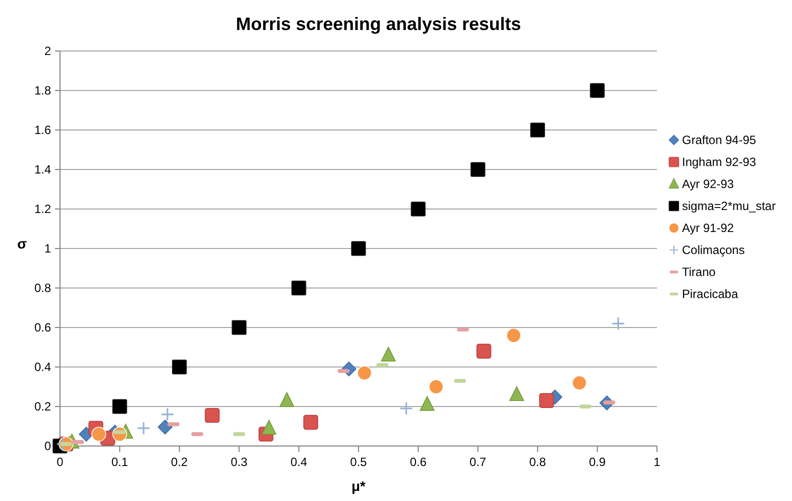 This screenshot has width=792, height=501. What do you see at coordinates (657, 462) in the screenshot?
I see `x-tick-label: 1` at bounding box center [657, 462].